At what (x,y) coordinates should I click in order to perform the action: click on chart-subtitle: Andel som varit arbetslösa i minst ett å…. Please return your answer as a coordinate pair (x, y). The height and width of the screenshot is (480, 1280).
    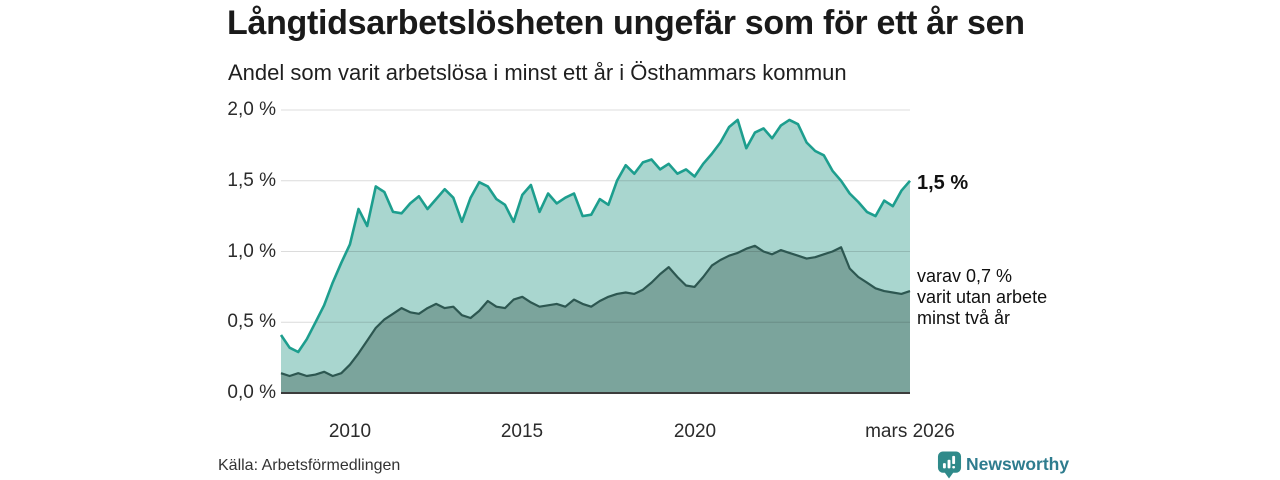
    Looking at the image, I should click on (537, 72).